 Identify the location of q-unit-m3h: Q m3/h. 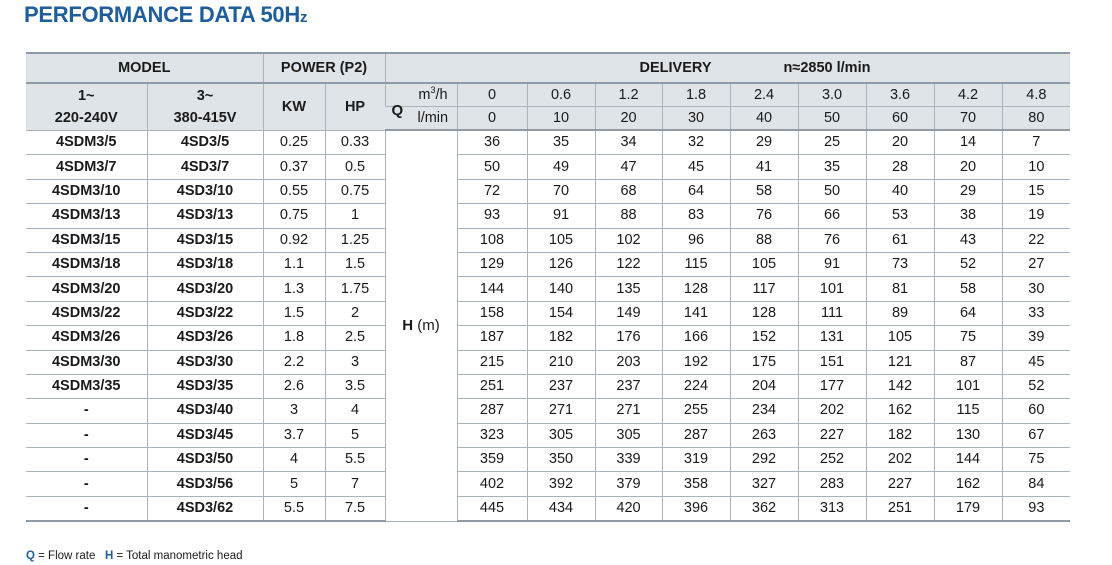
(421, 101).